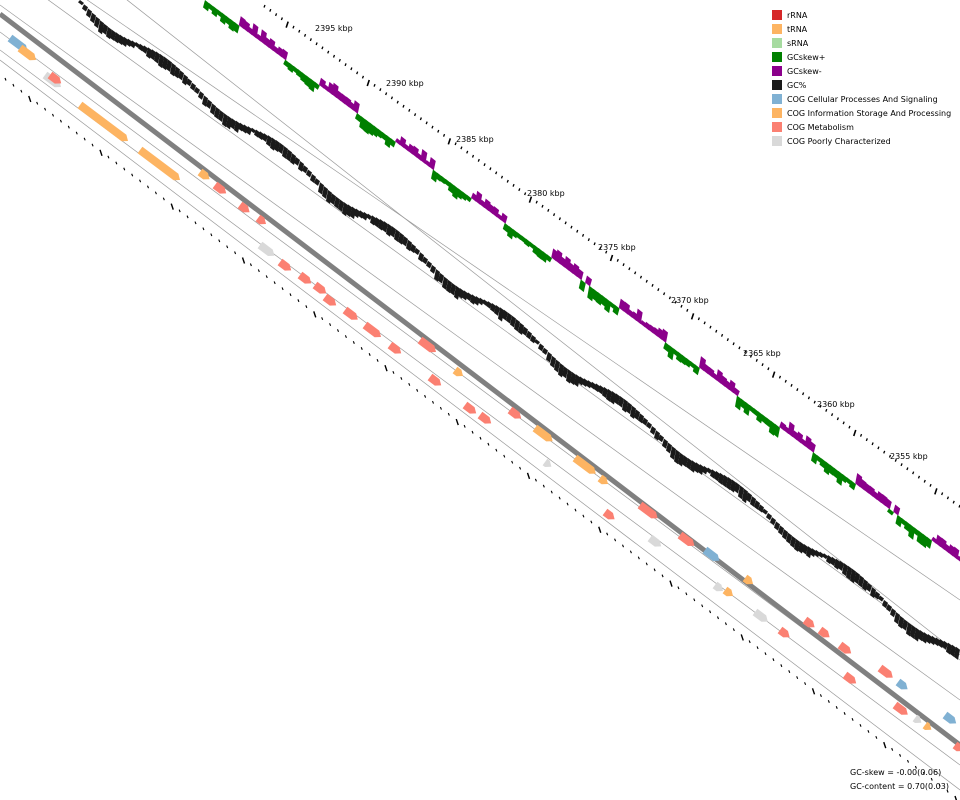 The image size is (960, 800). What do you see at coordinates (861, 15) in the screenshot?
I see `legend-item-rrna: rRNA` at bounding box center [861, 15].